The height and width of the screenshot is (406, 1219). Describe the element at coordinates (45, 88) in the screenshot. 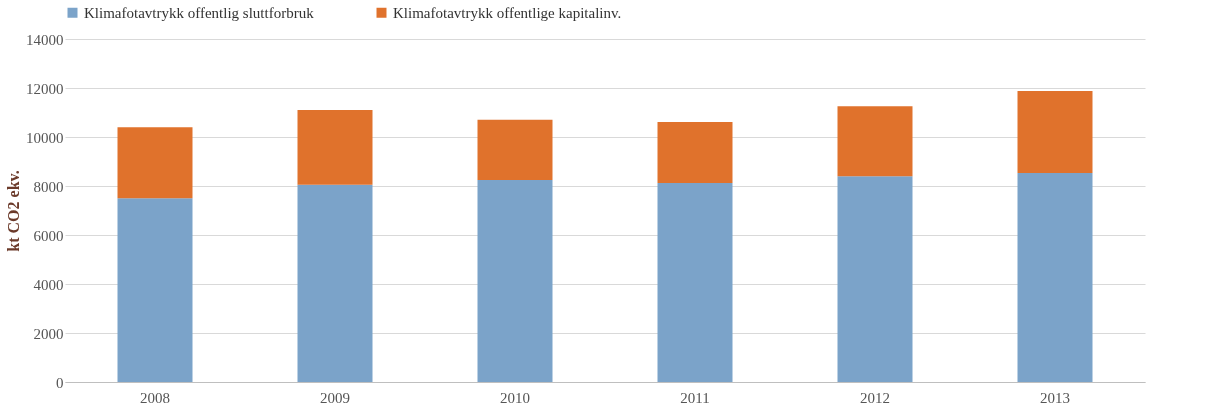

I see `y-tick-label: 12000` at that location.